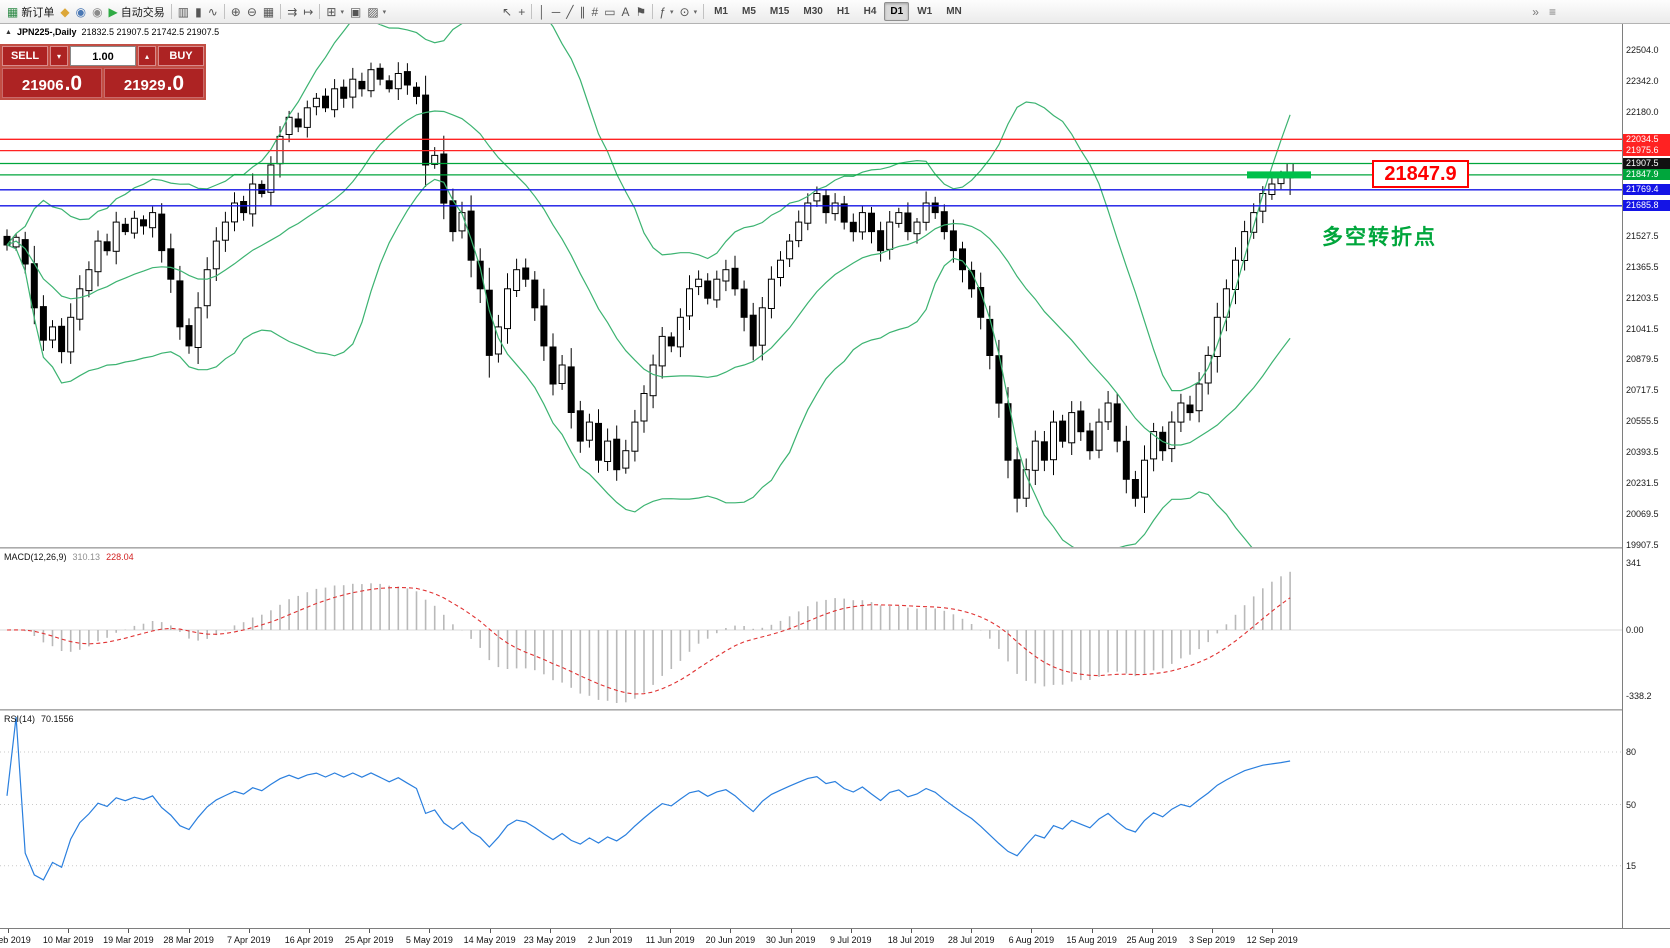  Describe the element at coordinates (749, 11) in the screenshot. I see `timeframe-m5-button: M5` at that location.